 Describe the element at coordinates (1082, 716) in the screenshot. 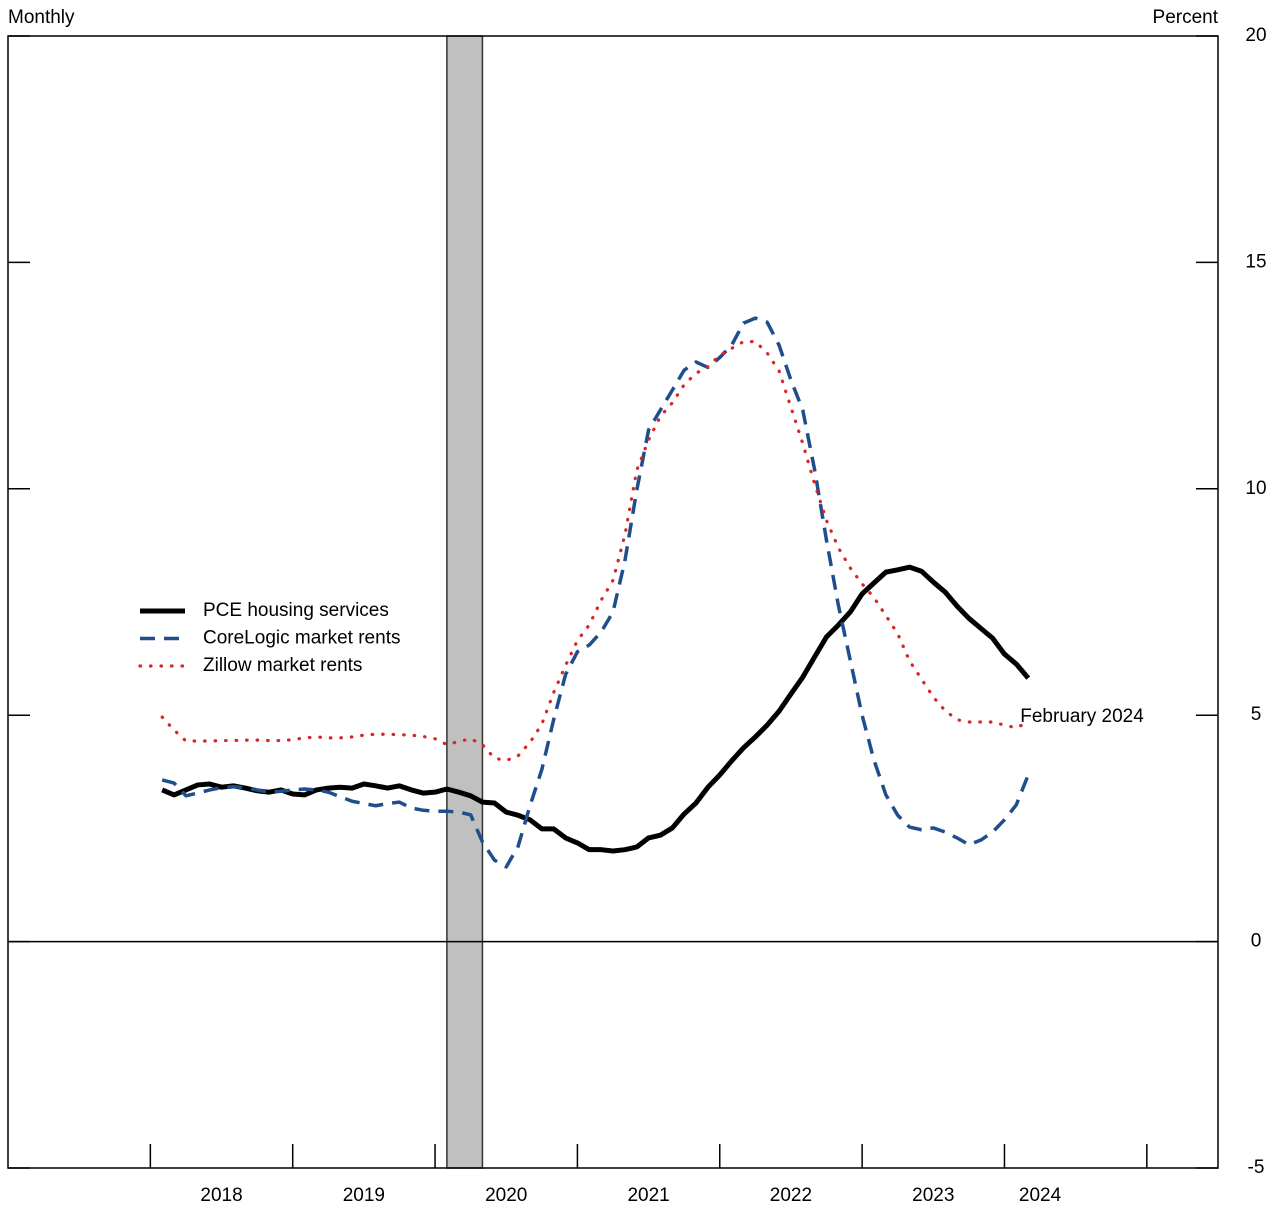

I see `annotation: February 2024` at that location.